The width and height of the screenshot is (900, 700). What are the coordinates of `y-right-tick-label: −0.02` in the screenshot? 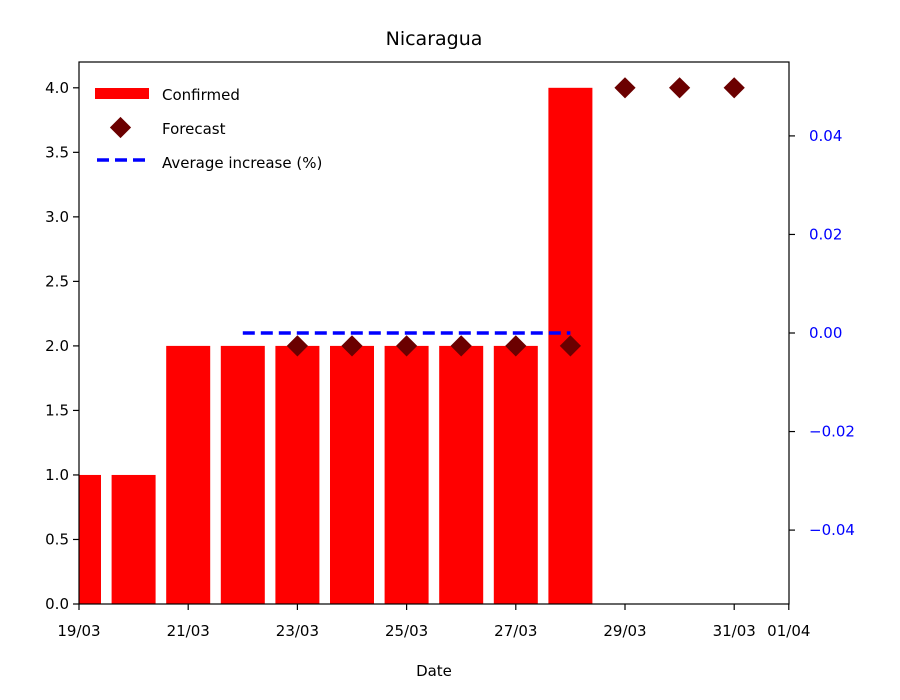 It's located at (832, 432).